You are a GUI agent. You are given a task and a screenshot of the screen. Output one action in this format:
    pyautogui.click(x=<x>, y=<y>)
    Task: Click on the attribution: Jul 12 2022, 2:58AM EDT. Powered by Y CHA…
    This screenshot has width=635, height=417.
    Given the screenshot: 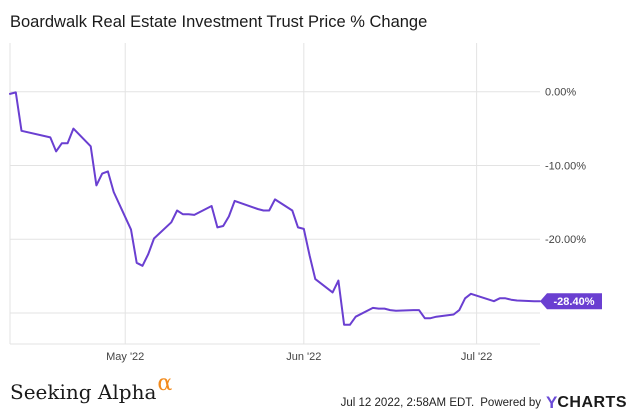 What is the action you would take?
    pyautogui.click(x=484, y=403)
    